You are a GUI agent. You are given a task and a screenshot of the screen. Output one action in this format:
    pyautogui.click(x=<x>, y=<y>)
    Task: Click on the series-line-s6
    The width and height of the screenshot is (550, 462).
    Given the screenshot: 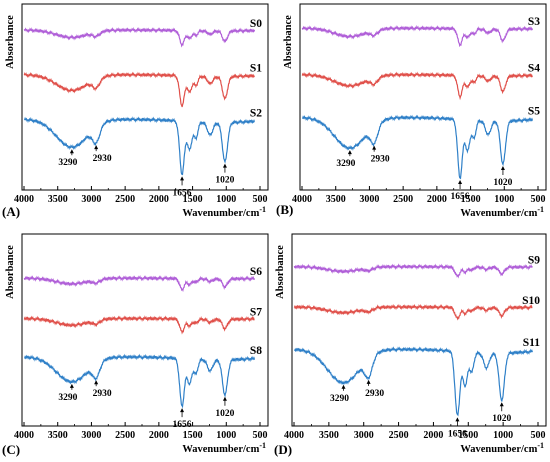 What is the action you would take?
    pyautogui.click(x=139, y=283)
    